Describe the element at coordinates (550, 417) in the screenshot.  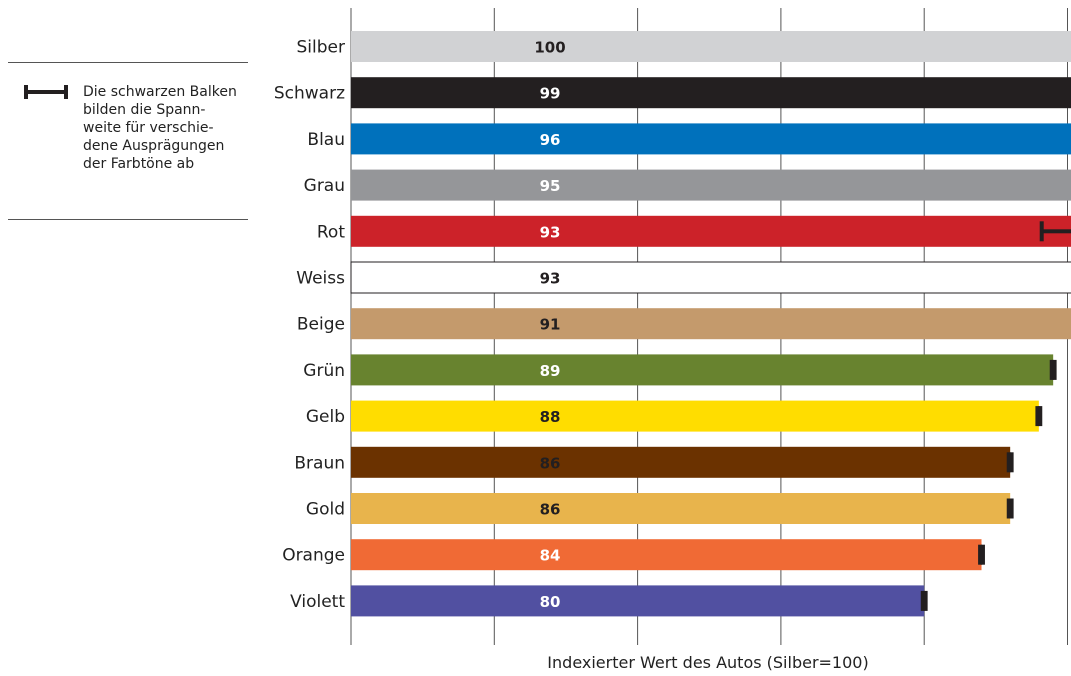
I see `value-label: 88` at that location.